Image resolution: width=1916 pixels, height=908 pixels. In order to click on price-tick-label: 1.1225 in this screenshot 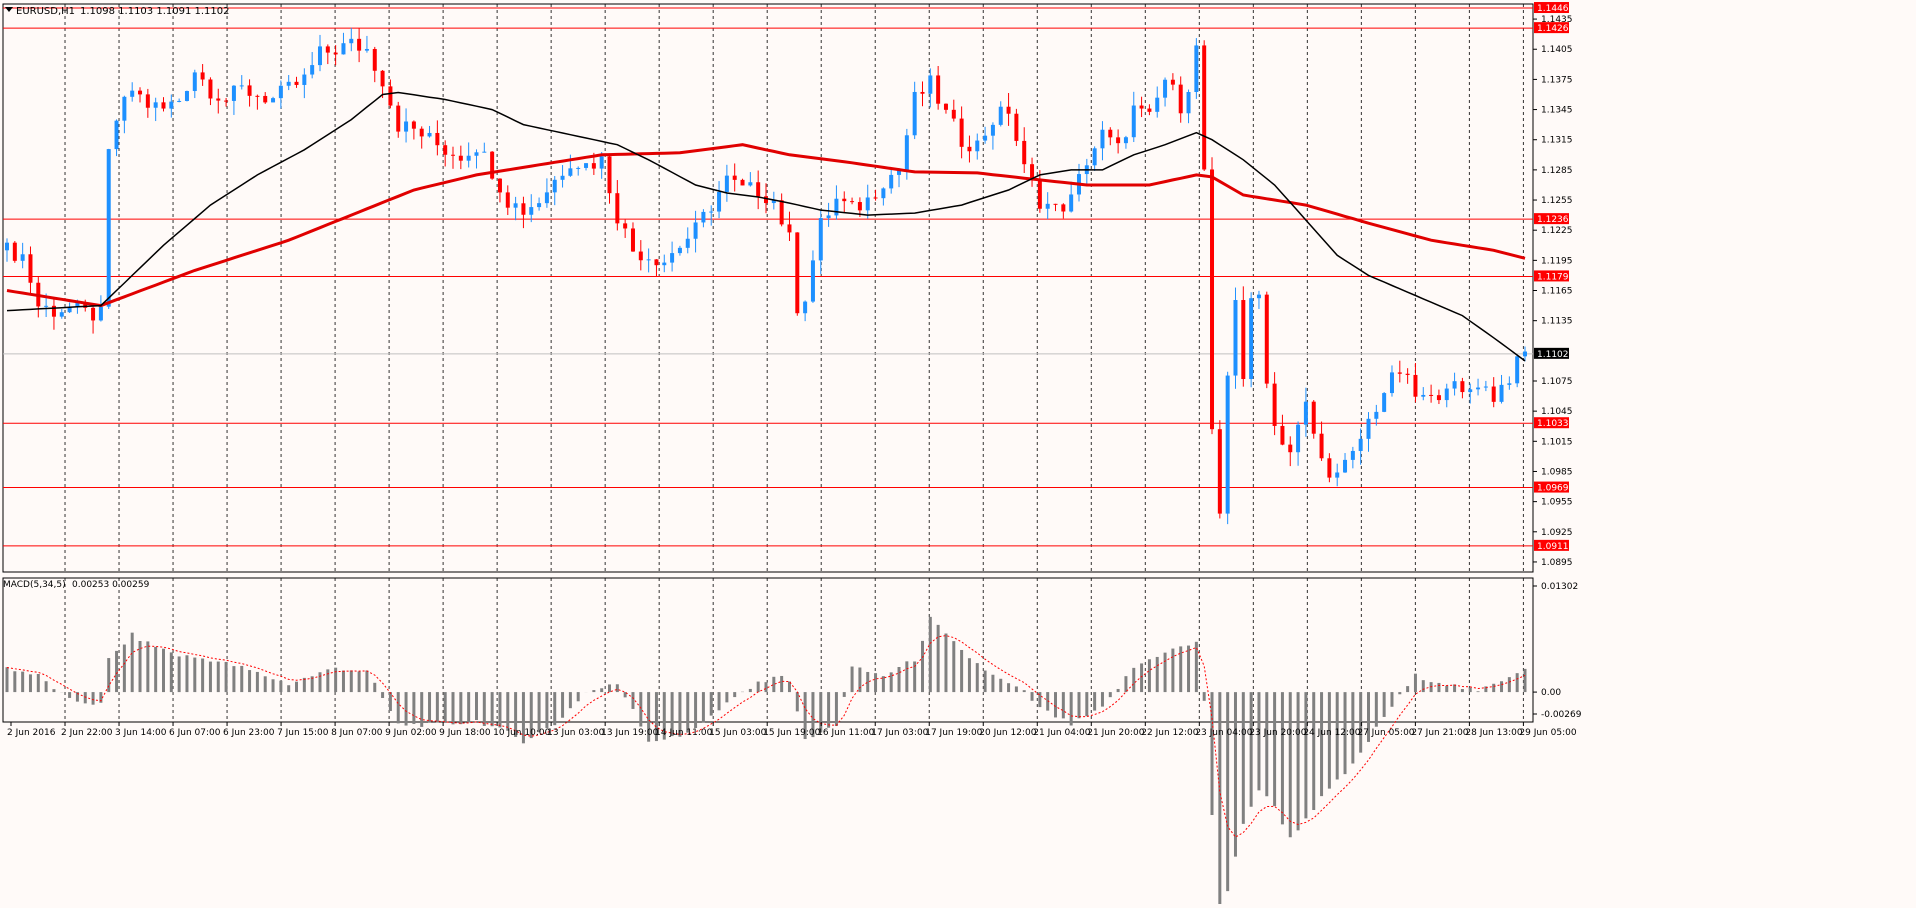, I will do `click(1557, 231)`.